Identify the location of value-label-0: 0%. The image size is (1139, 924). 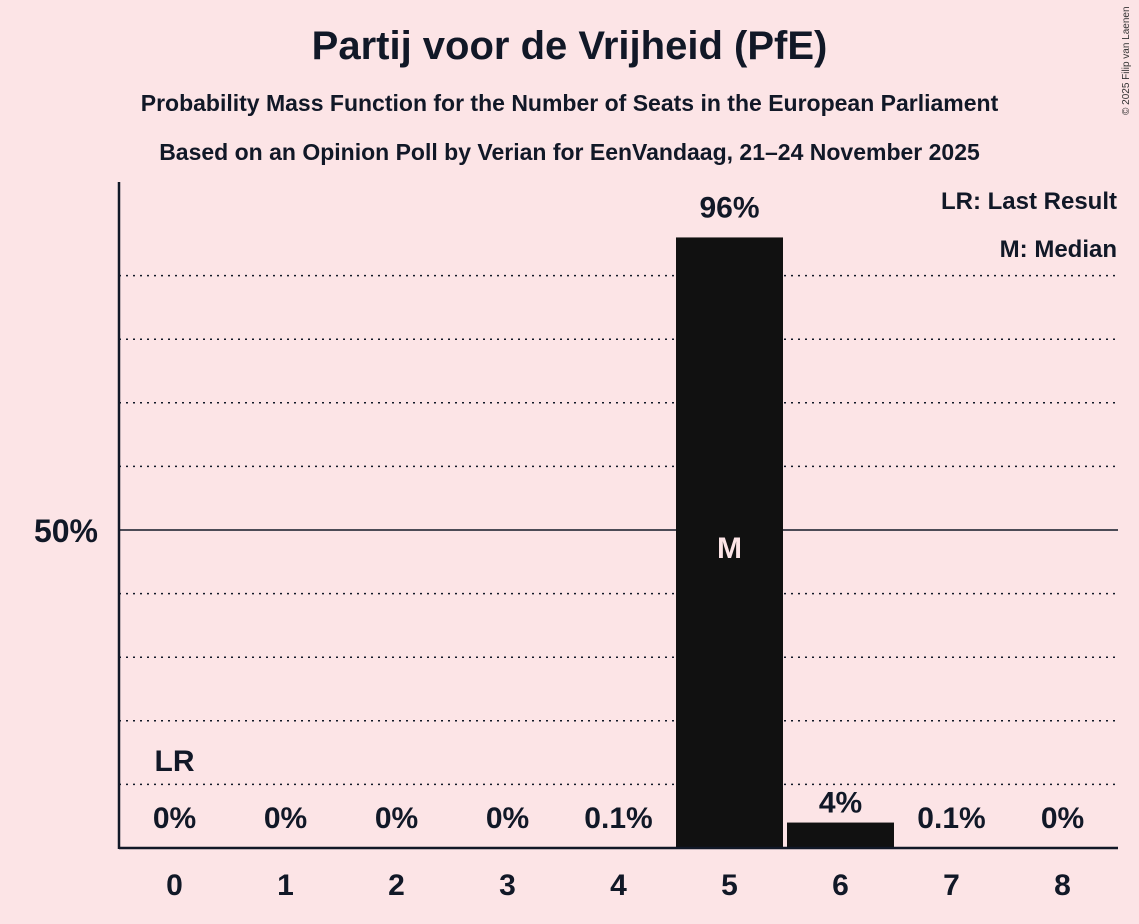
(174, 818).